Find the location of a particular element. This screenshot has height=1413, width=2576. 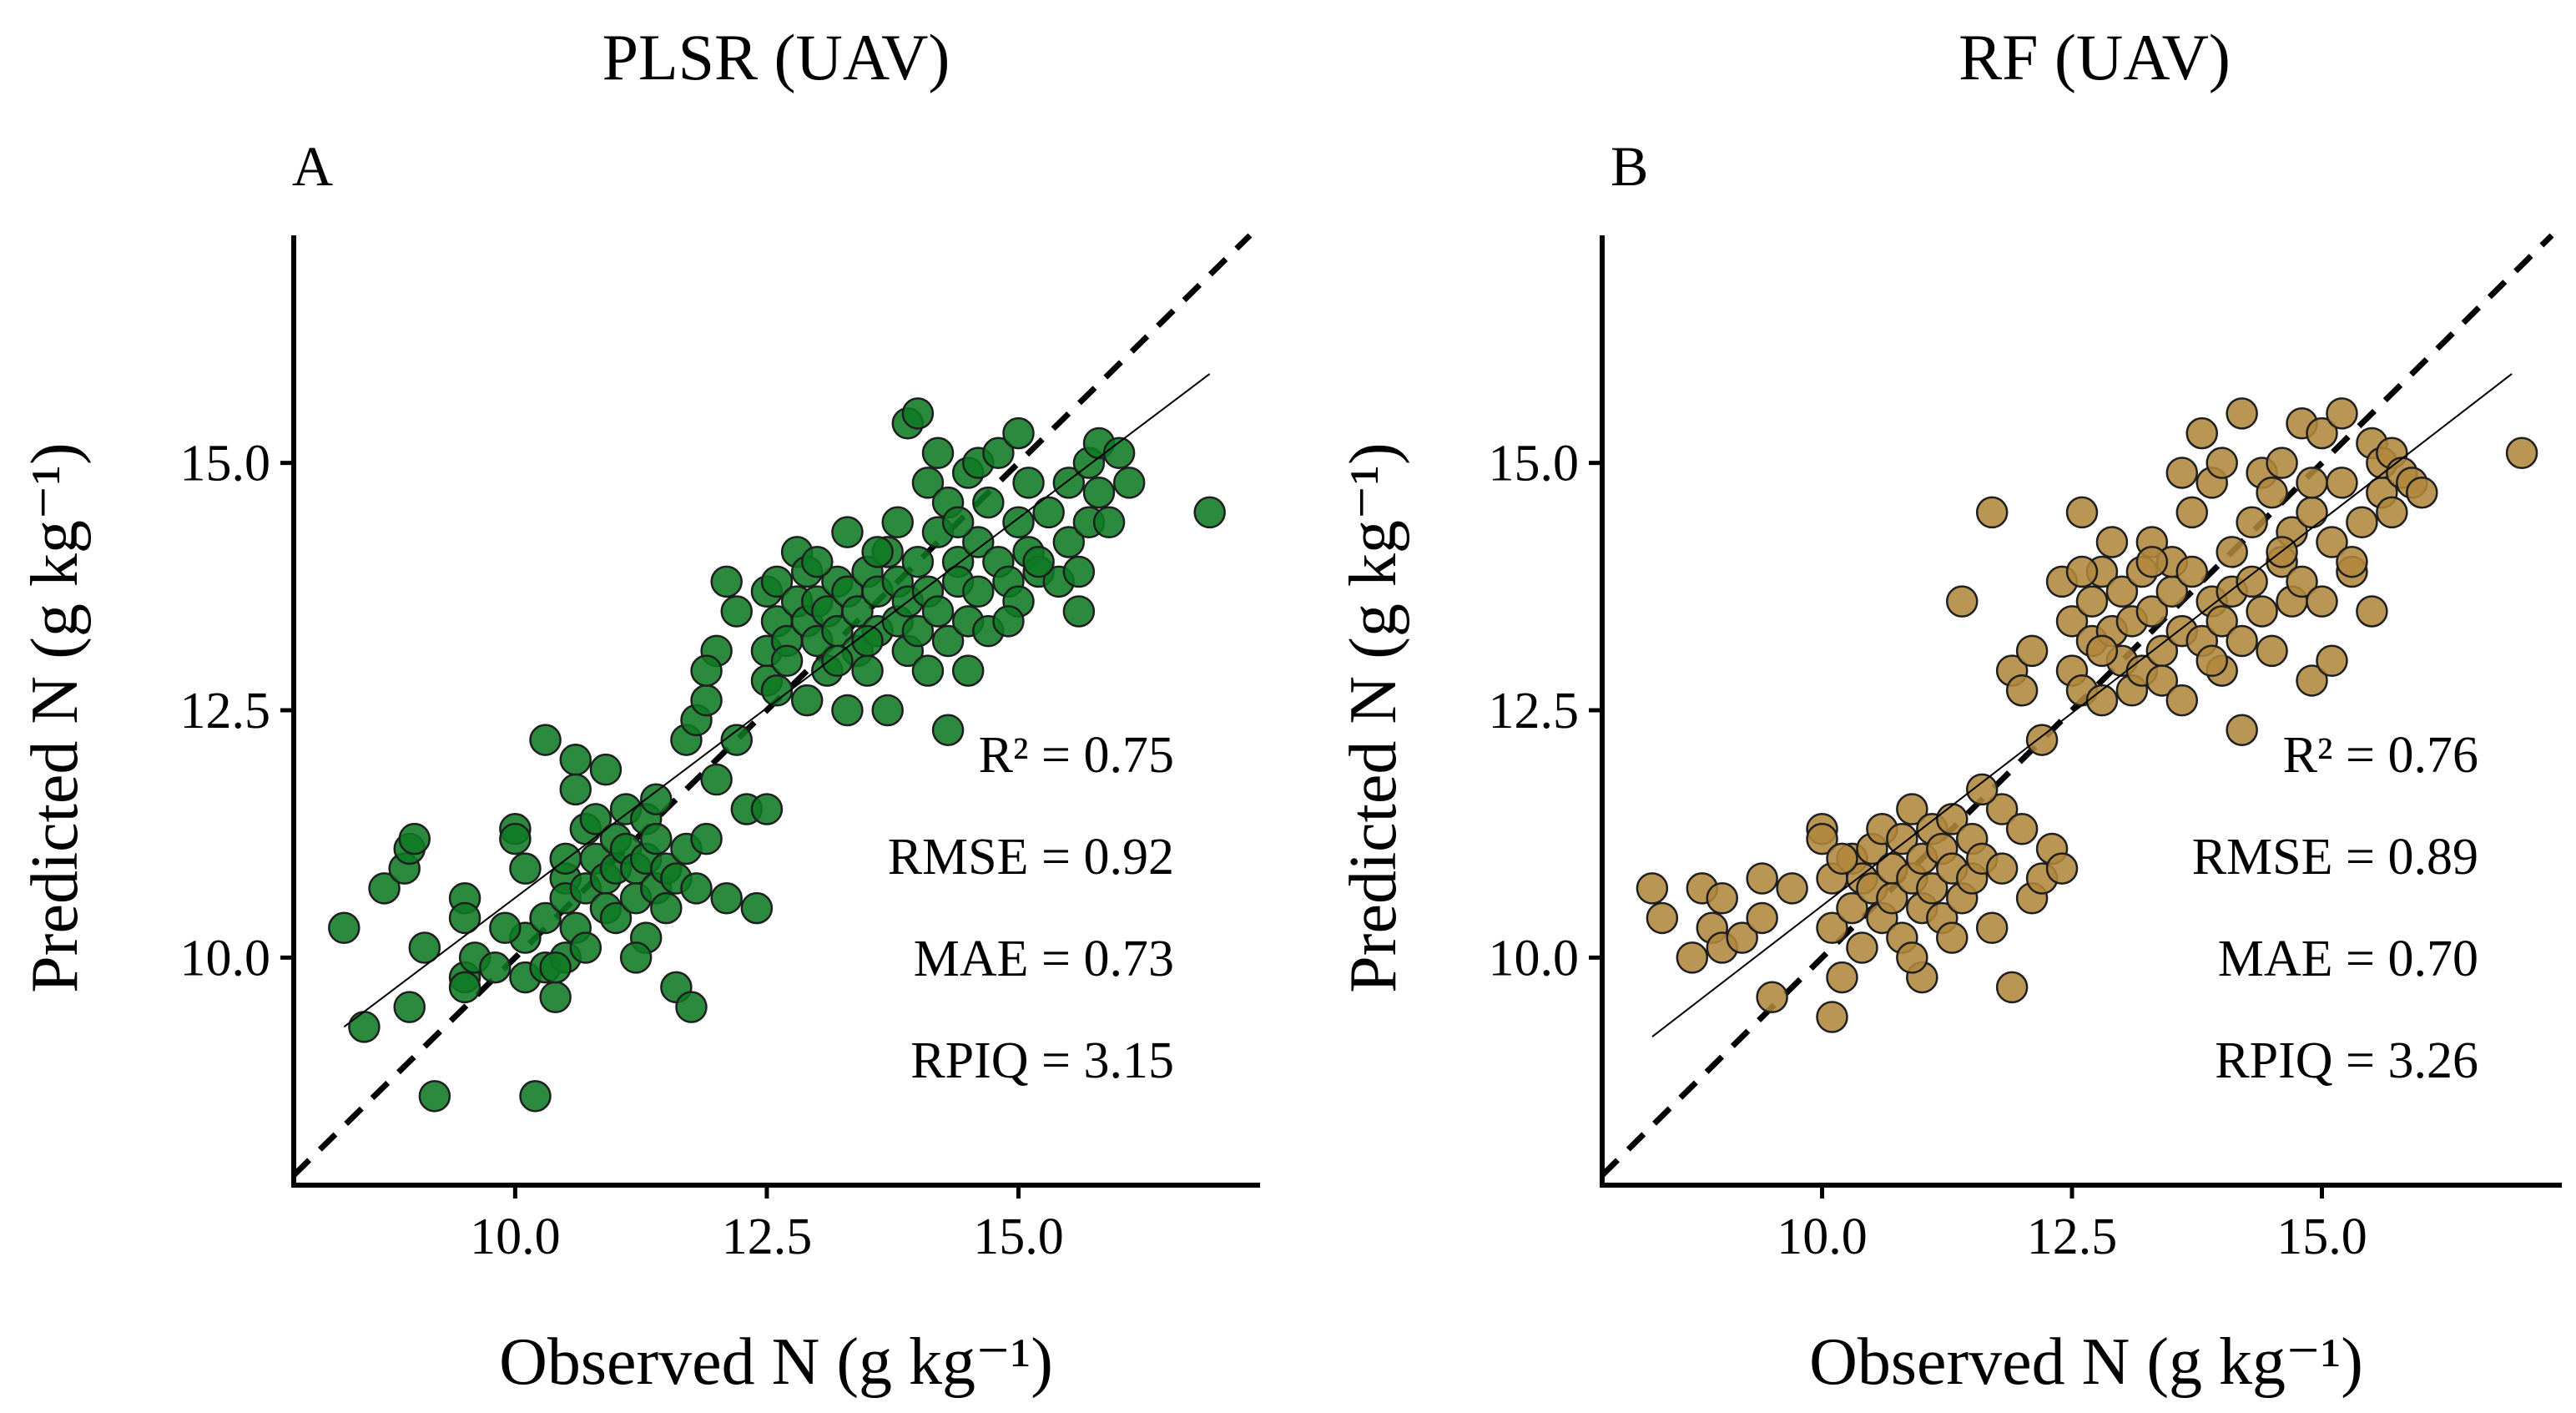

stat-mae: MAE = 0.70 is located at coordinates (2348, 959).